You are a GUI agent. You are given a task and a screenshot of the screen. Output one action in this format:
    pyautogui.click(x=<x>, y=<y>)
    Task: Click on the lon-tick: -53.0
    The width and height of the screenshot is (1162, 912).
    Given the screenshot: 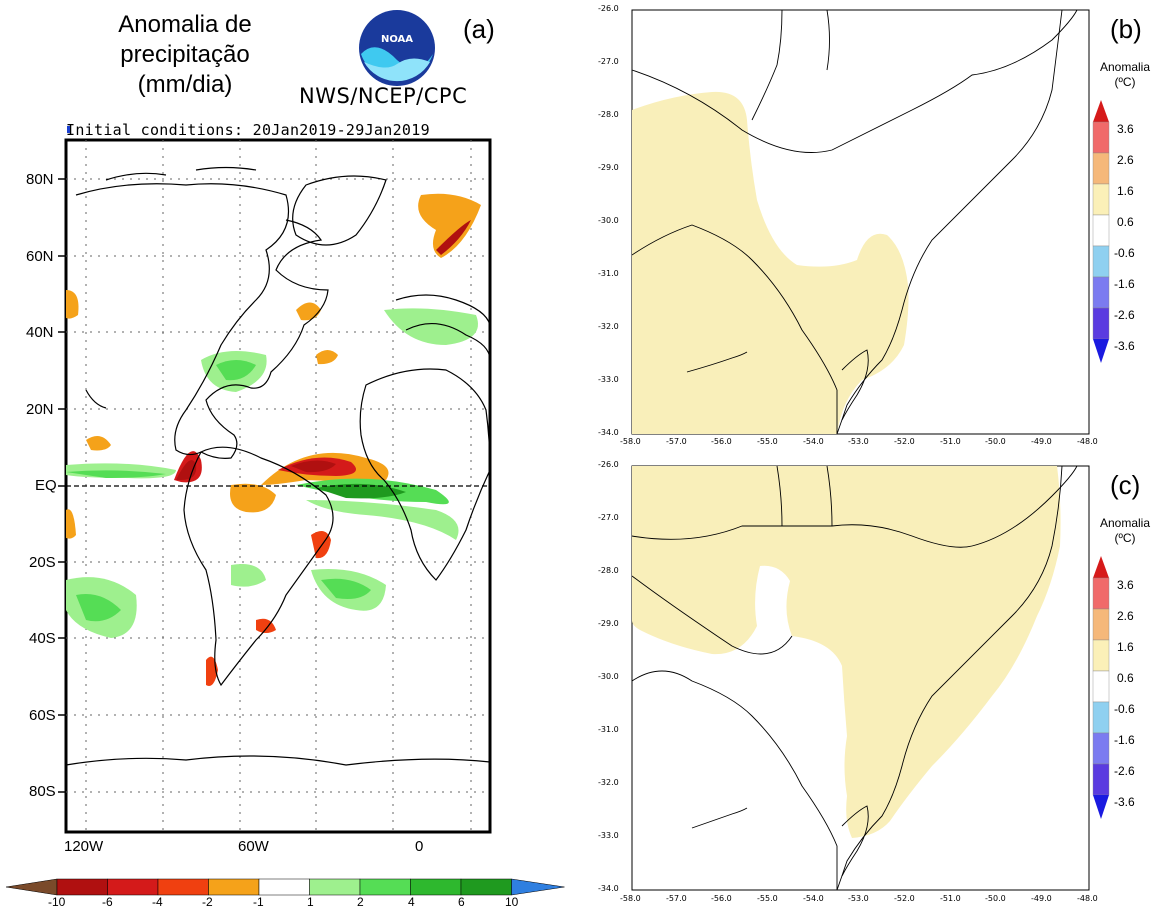 What is the action you would take?
    pyautogui.click(x=858, y=441)
    